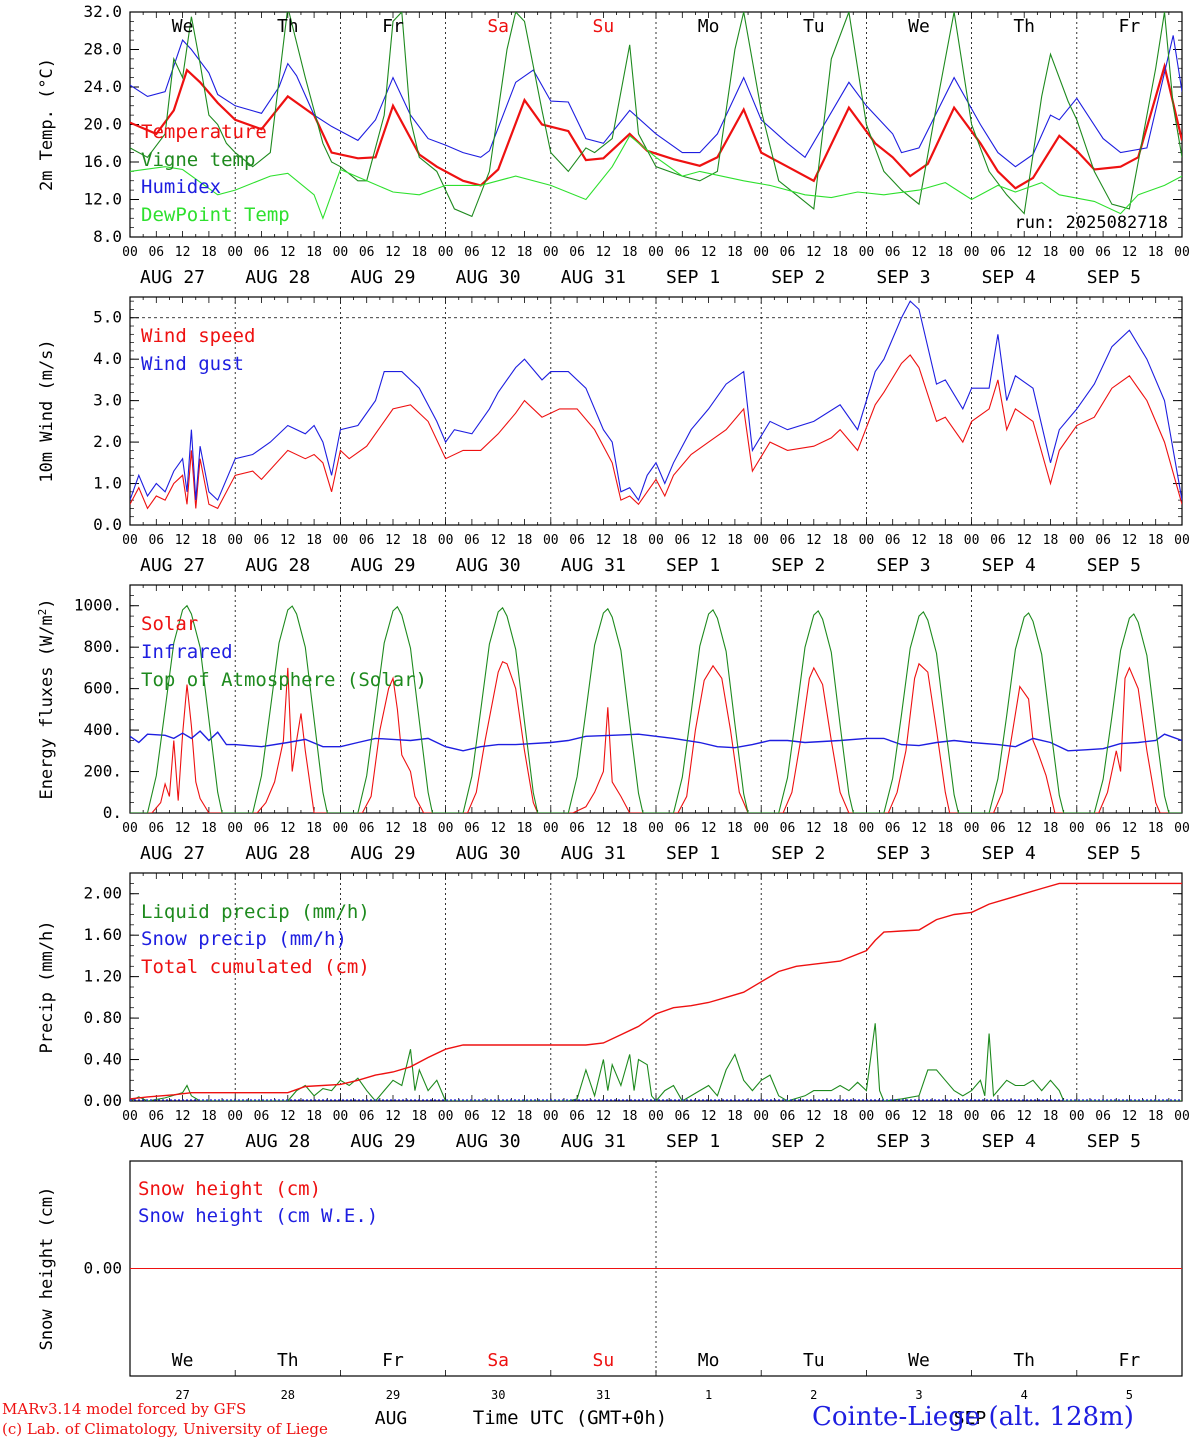  Describe the element at coordinates (814, 1360) in the screenshot. I see `day-name: Tu` at that location.